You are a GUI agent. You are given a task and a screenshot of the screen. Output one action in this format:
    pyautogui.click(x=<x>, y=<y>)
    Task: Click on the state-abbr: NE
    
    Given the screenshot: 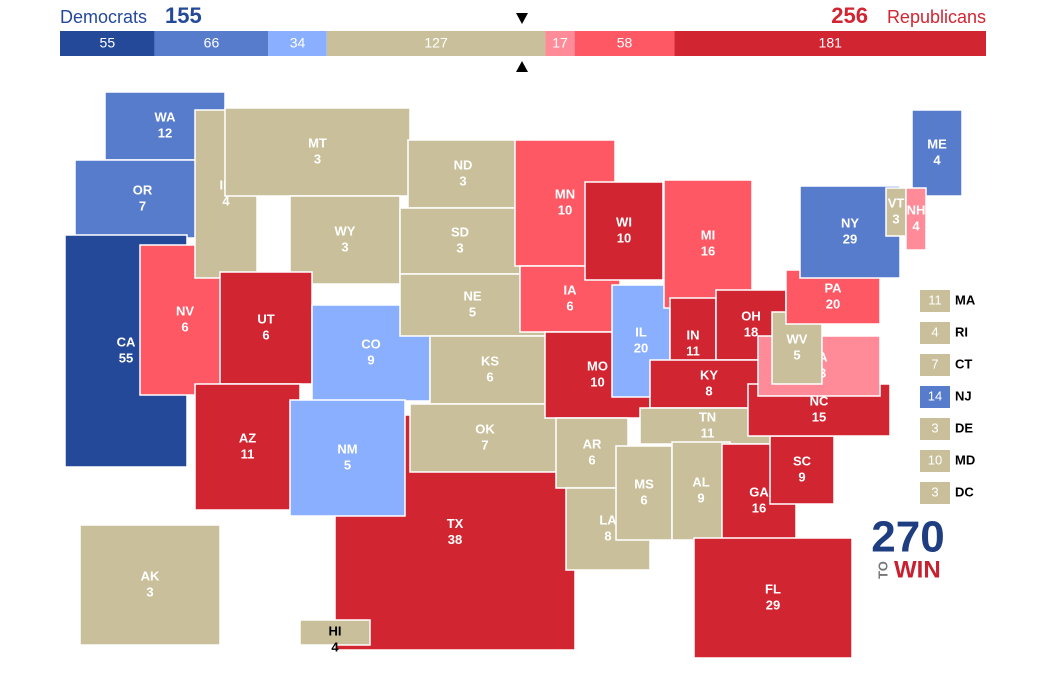 What is the action you would take?
    pyautogui.click(x=472, y=295)
    